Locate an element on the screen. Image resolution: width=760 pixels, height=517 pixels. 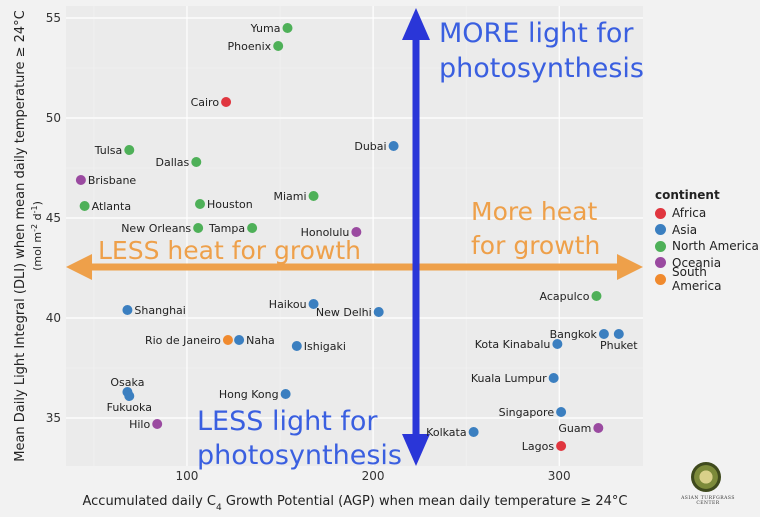
x-axis-ticks: 100 200 300 is located at coordinates (373, 476).